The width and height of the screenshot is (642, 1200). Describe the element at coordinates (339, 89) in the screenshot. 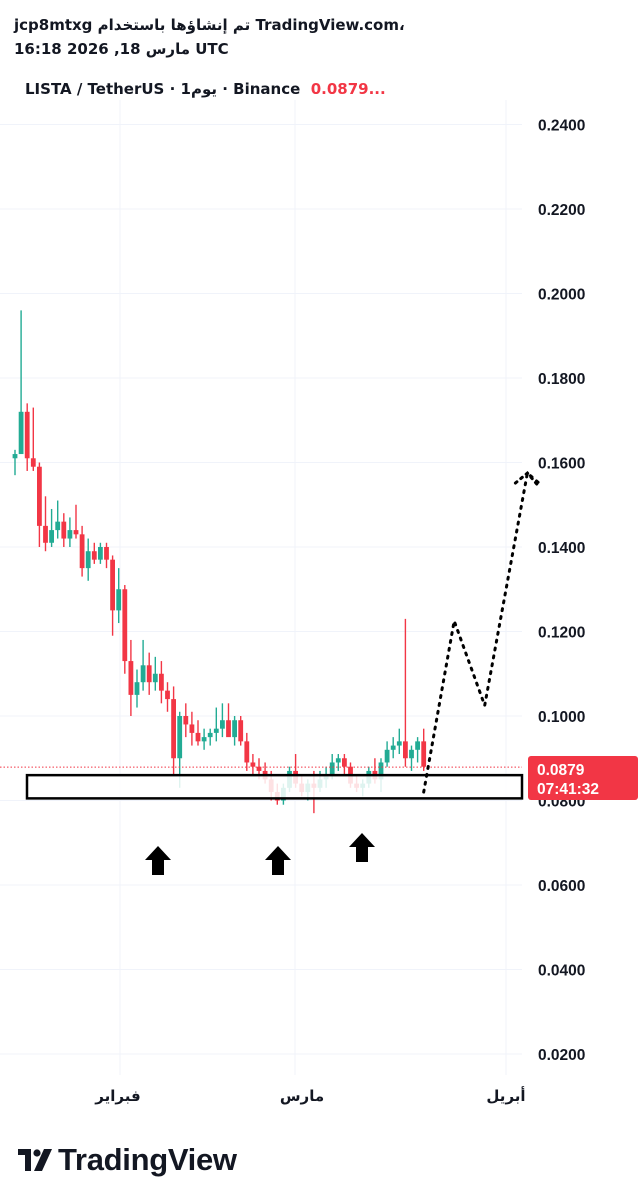

I see `last-price: 0.0879` at that location.